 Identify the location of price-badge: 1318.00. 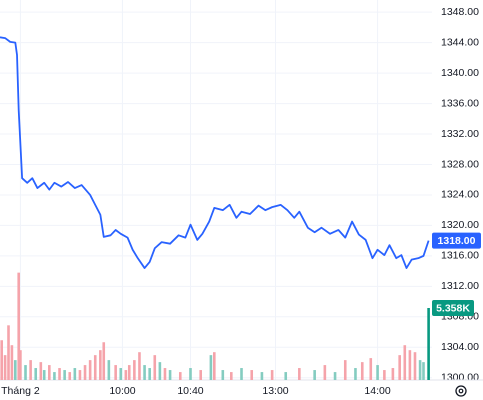
(456, 240).